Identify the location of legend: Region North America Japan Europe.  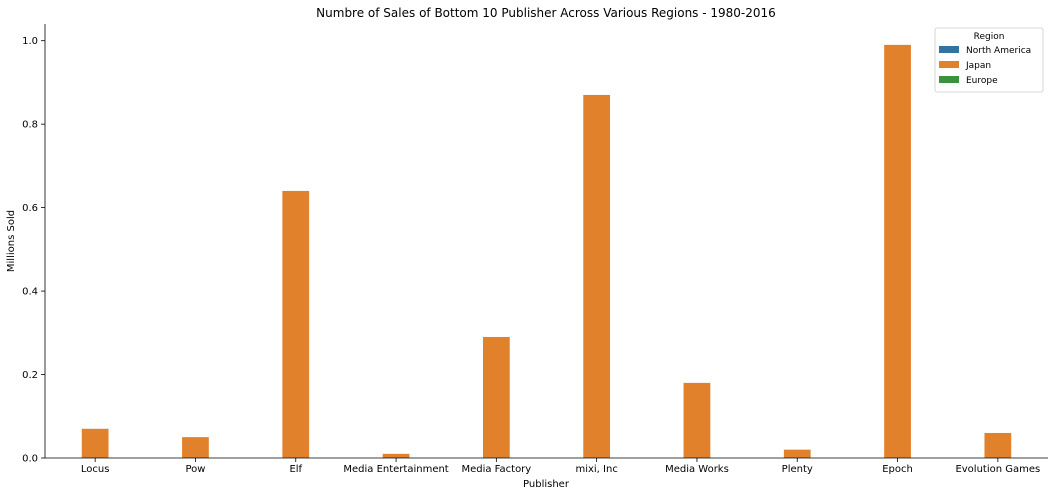
(989, 60).